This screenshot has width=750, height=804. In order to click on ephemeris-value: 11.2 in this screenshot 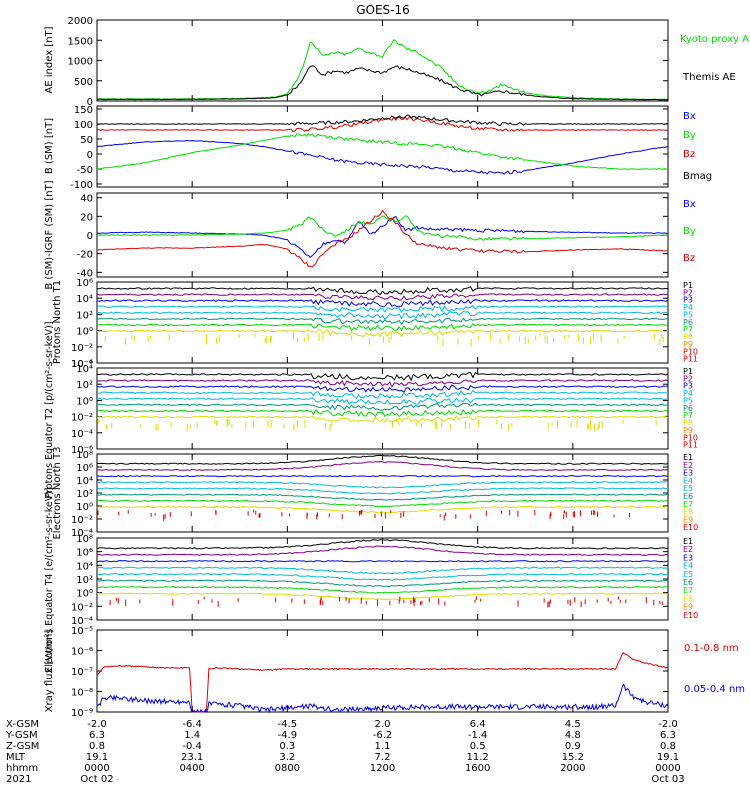, I will do `click(478, 757)`.